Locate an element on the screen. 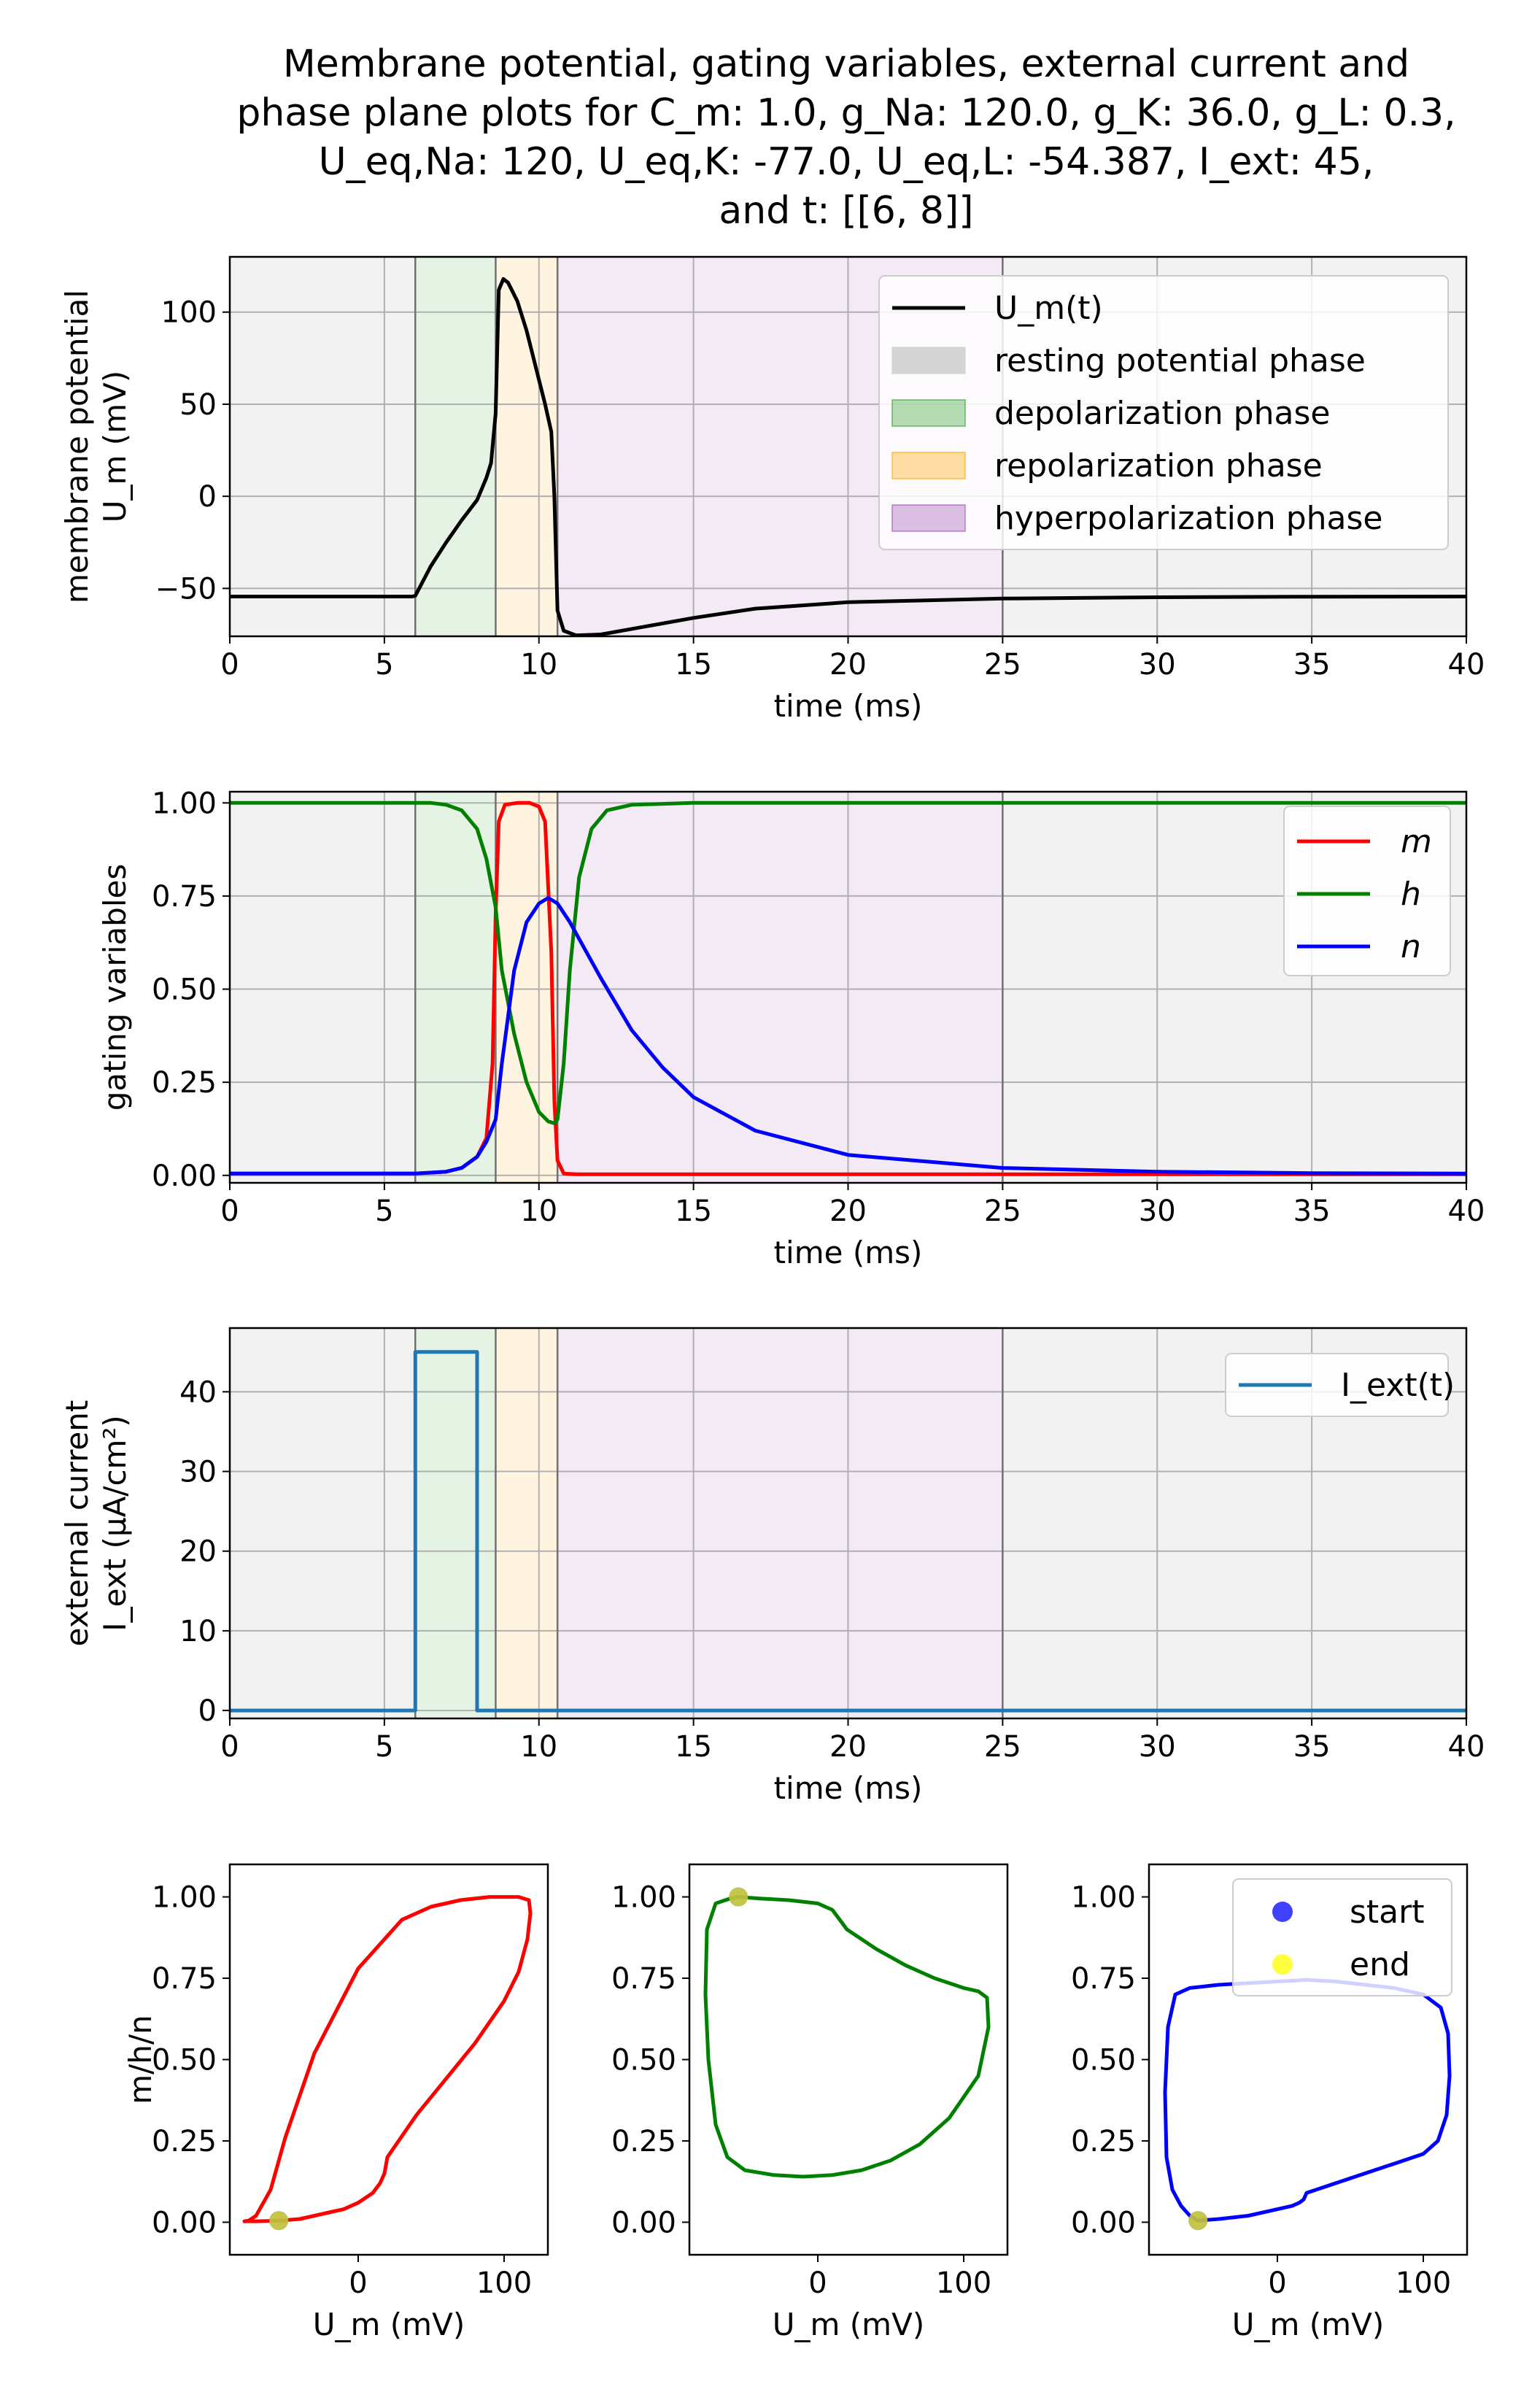 Image resolution: width=1532 pixels, height=2408 pixels. y-axis-label-0: m/h/n is located at coordinates (141, 2059).